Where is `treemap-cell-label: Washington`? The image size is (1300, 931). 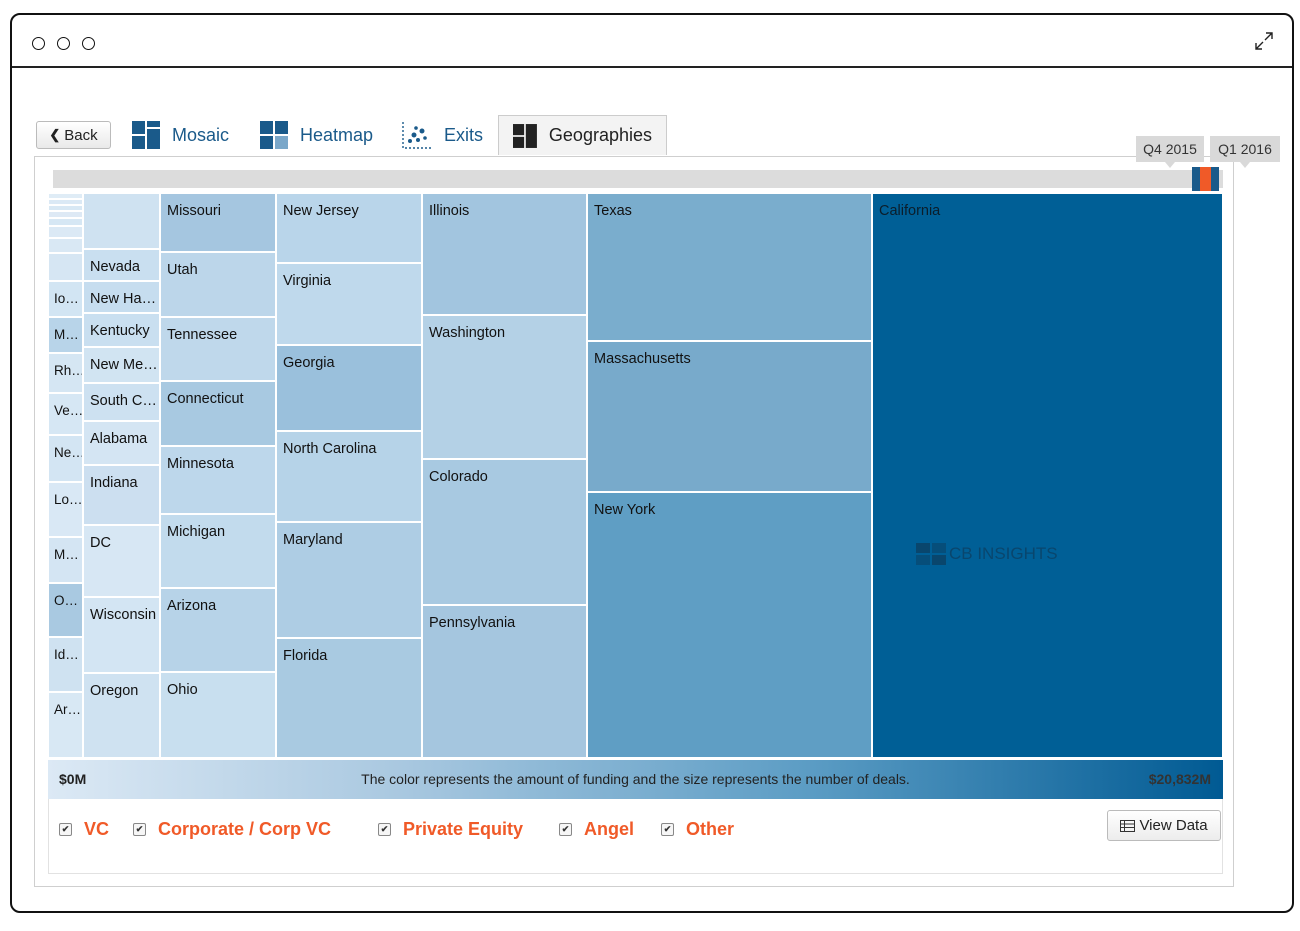 treemap-cell-label: Washington is located at coordinates (467, 333).